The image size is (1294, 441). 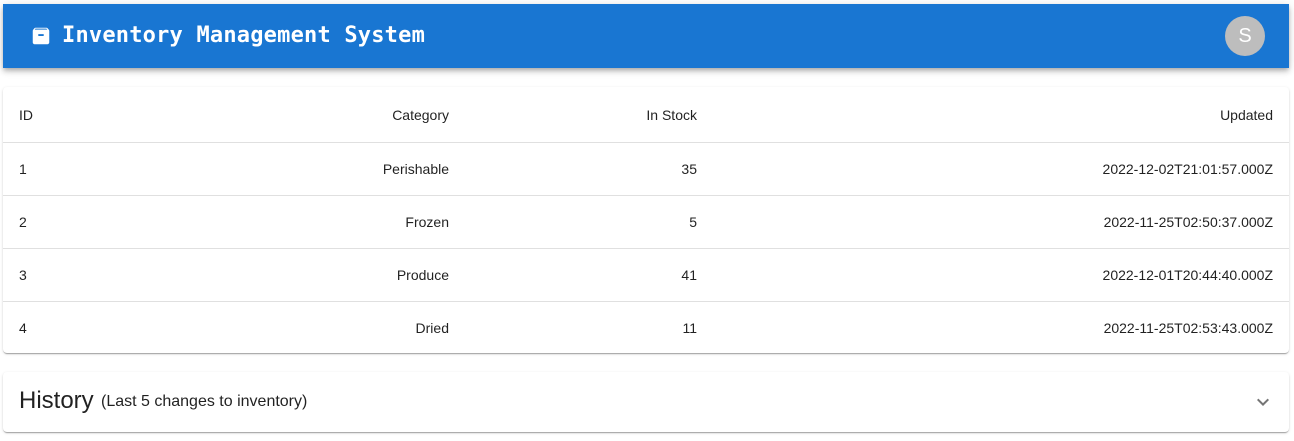 What do you see at coordinates (244, 35) in the screenshot?
I see `app-title: Inventory Management System` at bounding box center [244, 35].